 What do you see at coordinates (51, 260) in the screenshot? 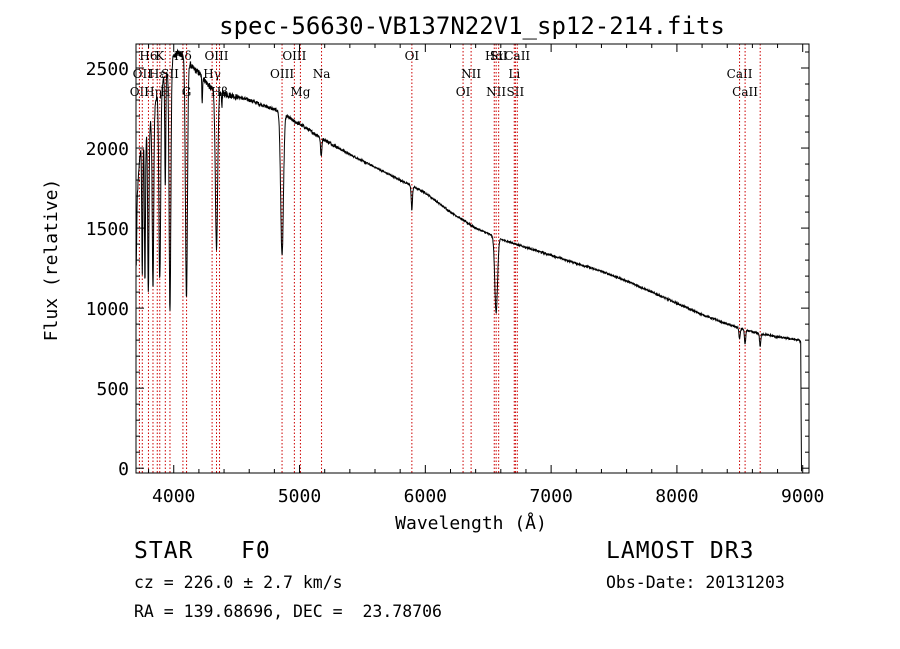
I see `y-axis-label: Flux (relative)` at bounding box center [51, 260].